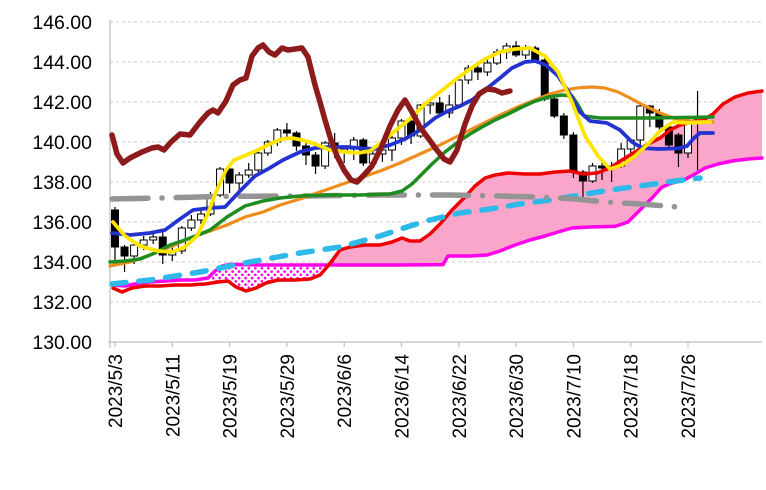  What do you see at coordinates (62, 63) in the screenshot?
I see `y-axis-label: 144.00` at bounding box center [62, 63].